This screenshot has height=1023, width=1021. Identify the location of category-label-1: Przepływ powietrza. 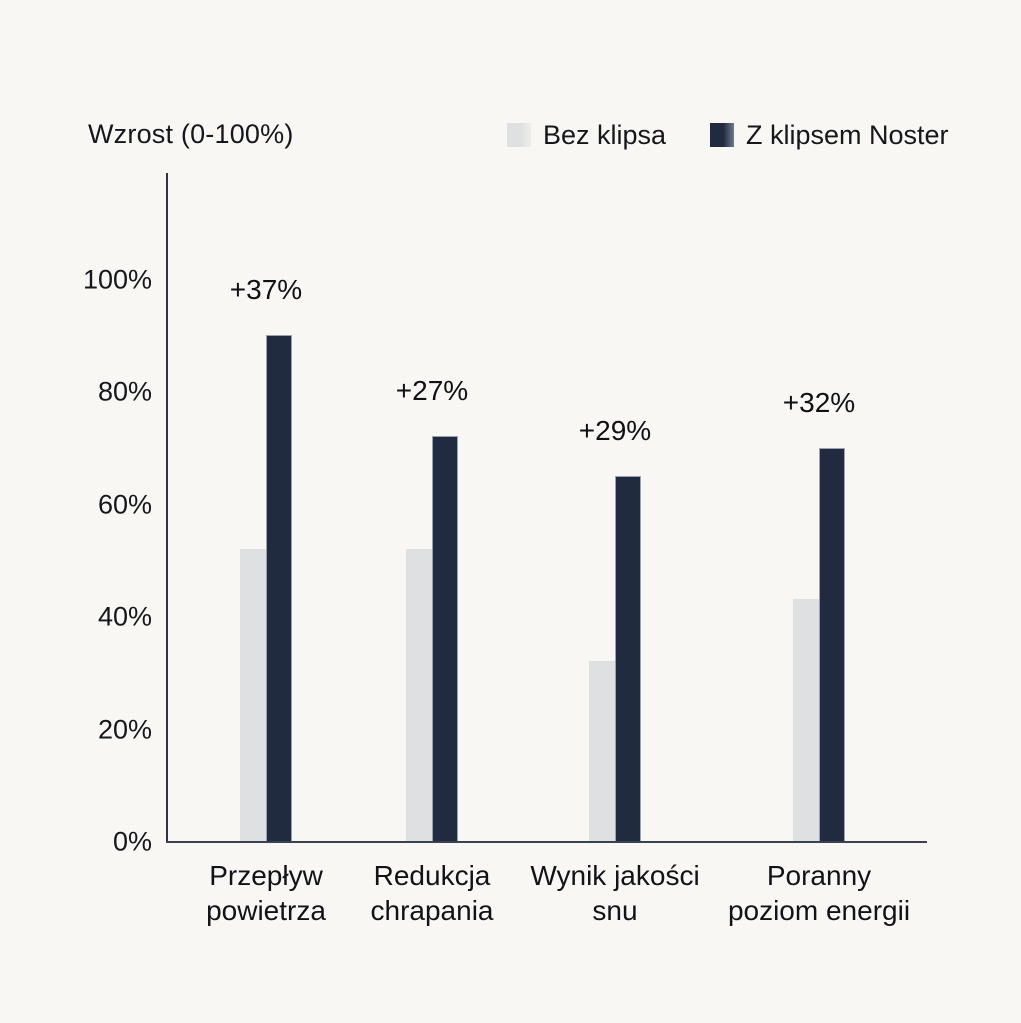
(266, 893).